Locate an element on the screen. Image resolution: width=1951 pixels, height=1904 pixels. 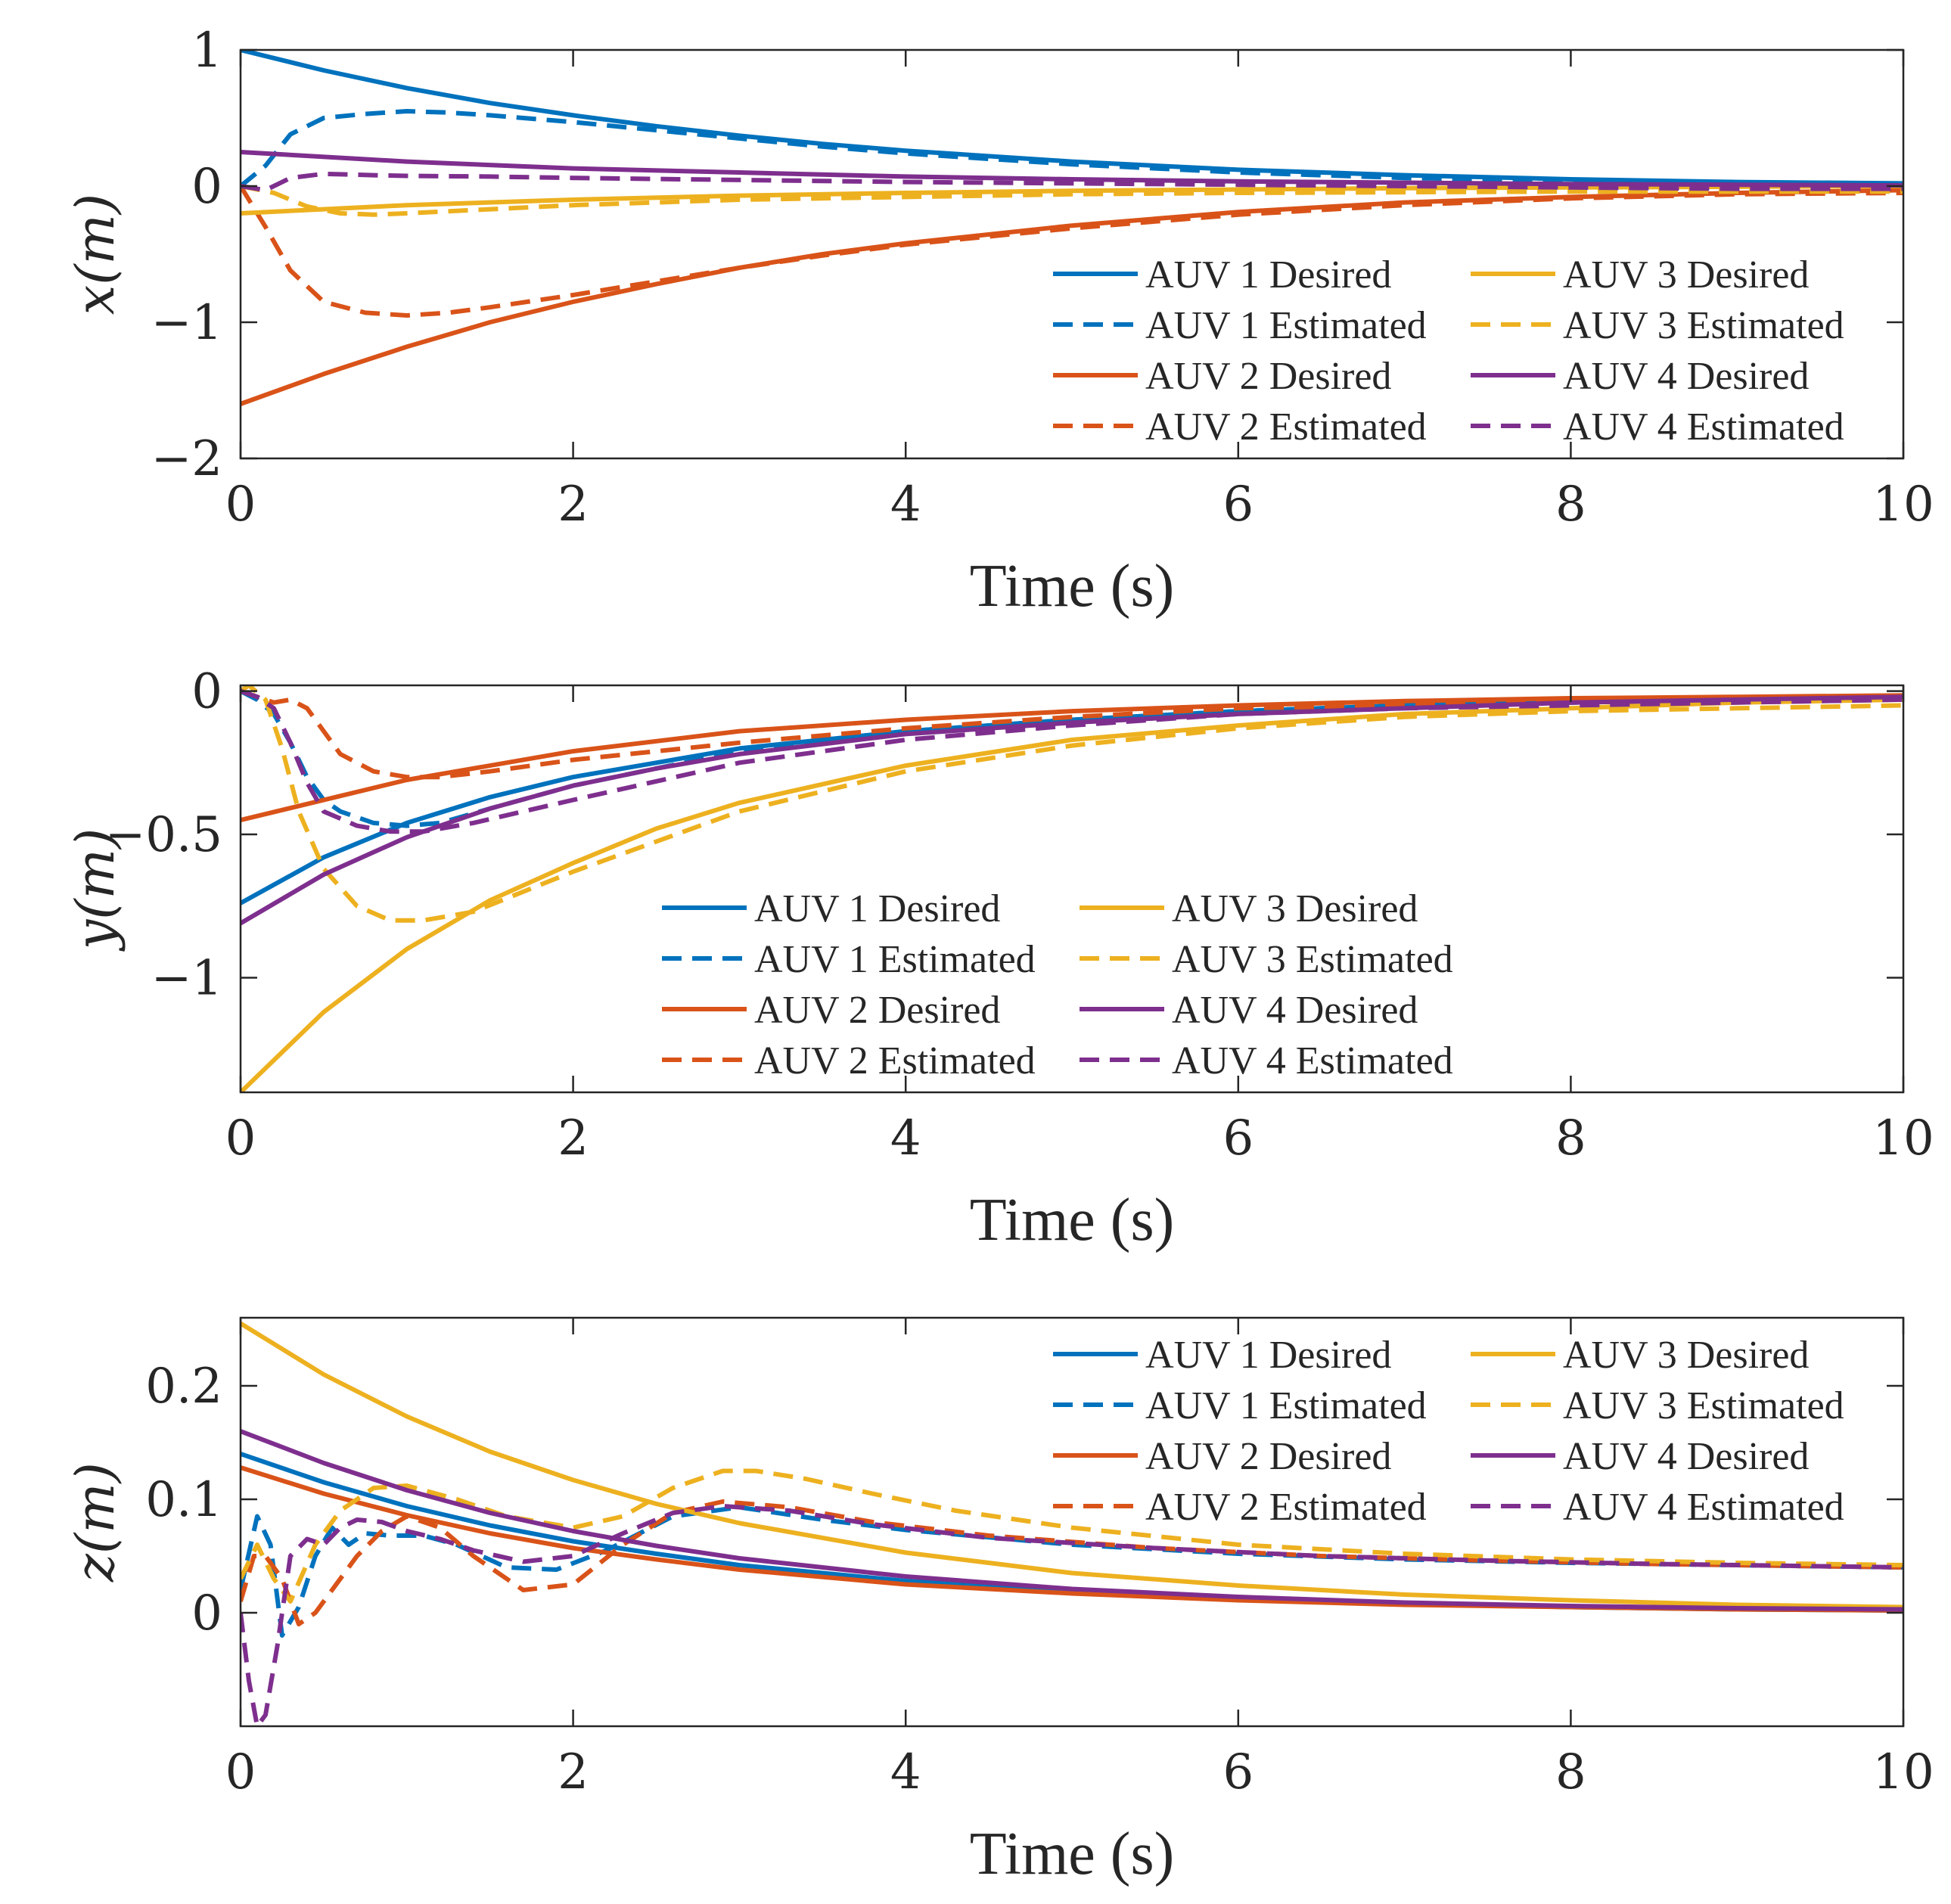
series-auv-2-desired is located at coordinates (1072, 758).